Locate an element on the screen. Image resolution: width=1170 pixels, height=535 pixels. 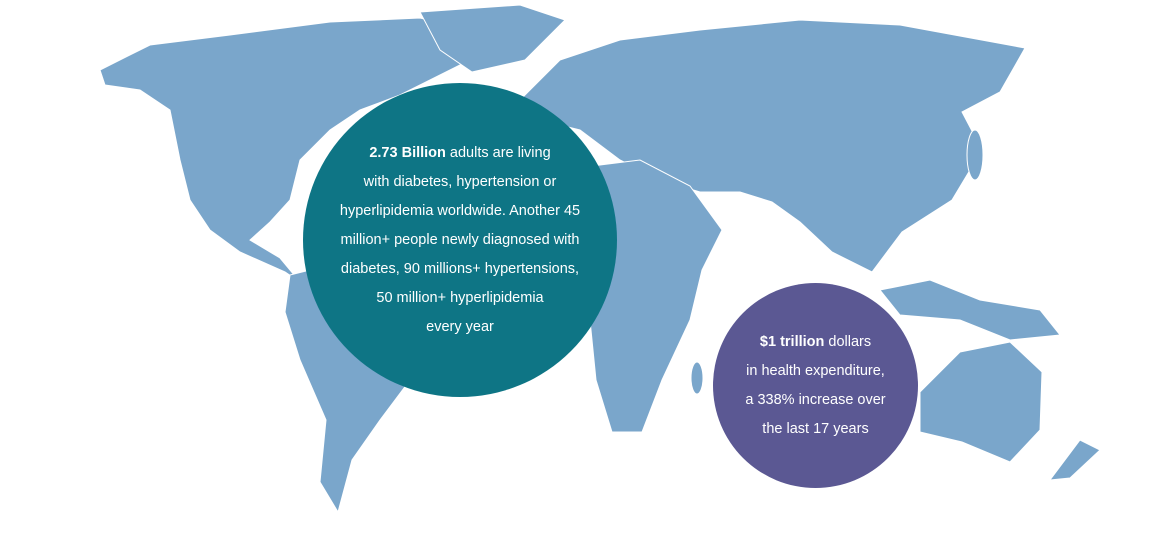
callout-text: the last 17 years is located at coordinates (815, 428).